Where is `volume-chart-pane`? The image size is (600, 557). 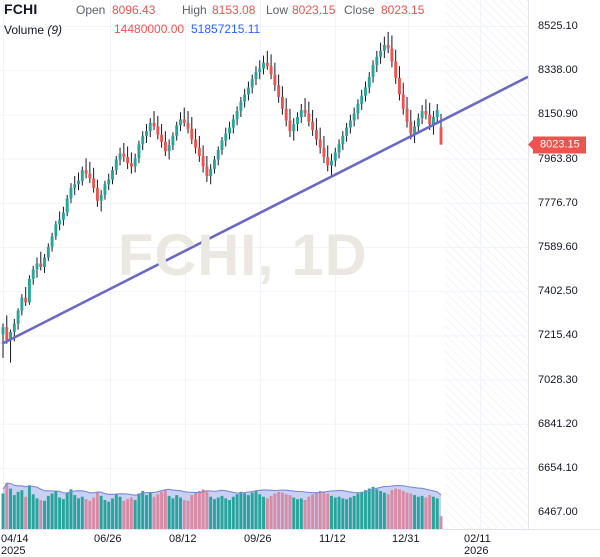
volume-chart-pane is located at coordinates (264, 500).